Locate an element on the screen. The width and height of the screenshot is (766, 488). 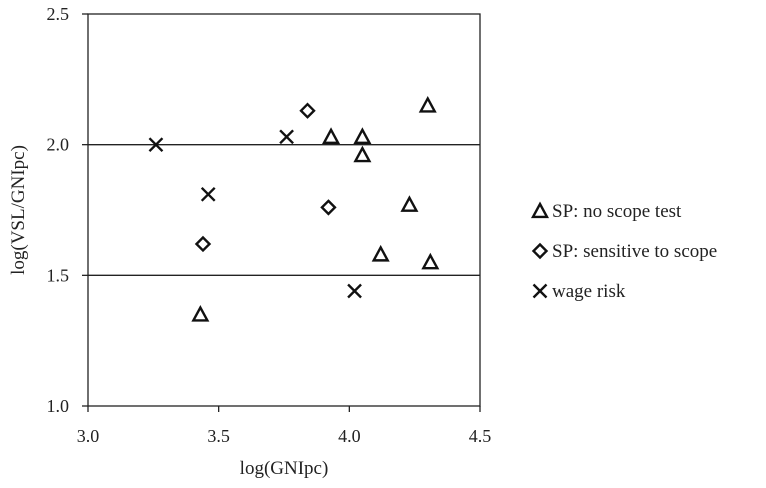
reference-lines is located at coordinates (284, 210).